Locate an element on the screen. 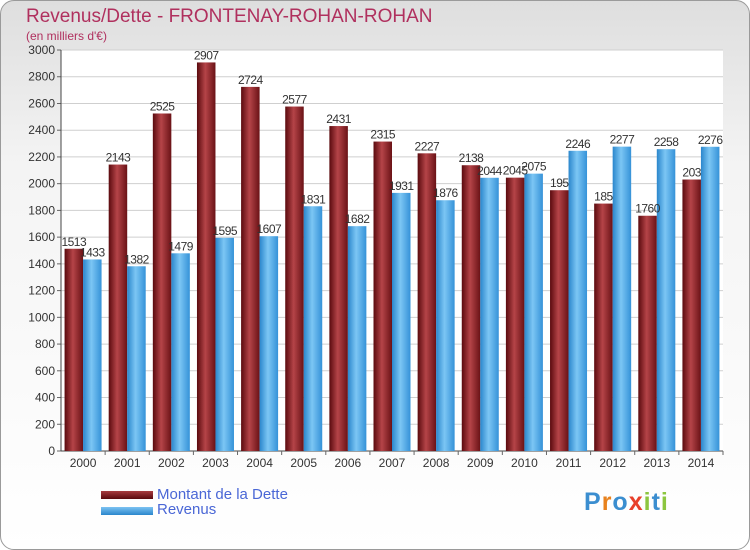  data-label-revenus: 1433 is located at coordinates (93, 252).